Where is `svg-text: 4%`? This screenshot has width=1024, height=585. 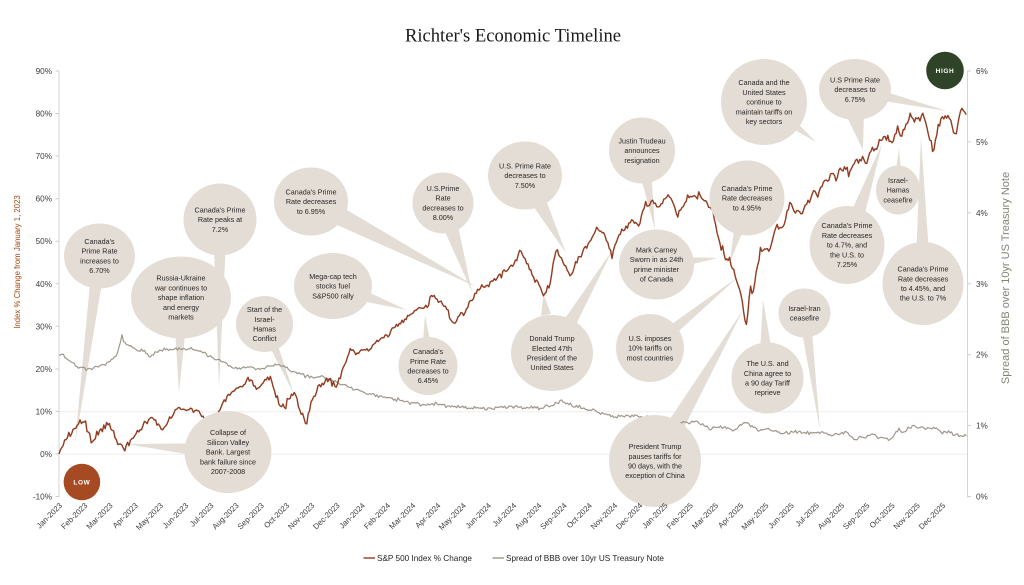 svg-text: 4% is located at coordinates (982, 213).